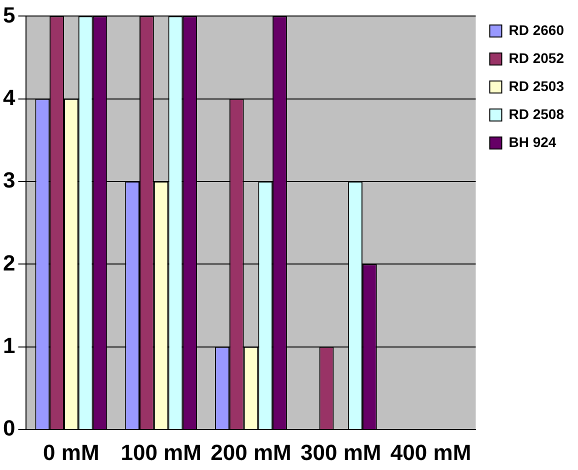 The height and width of the screenshot is (470, 578). I want to click on legend-label: RD 2503, so click(536, 86).